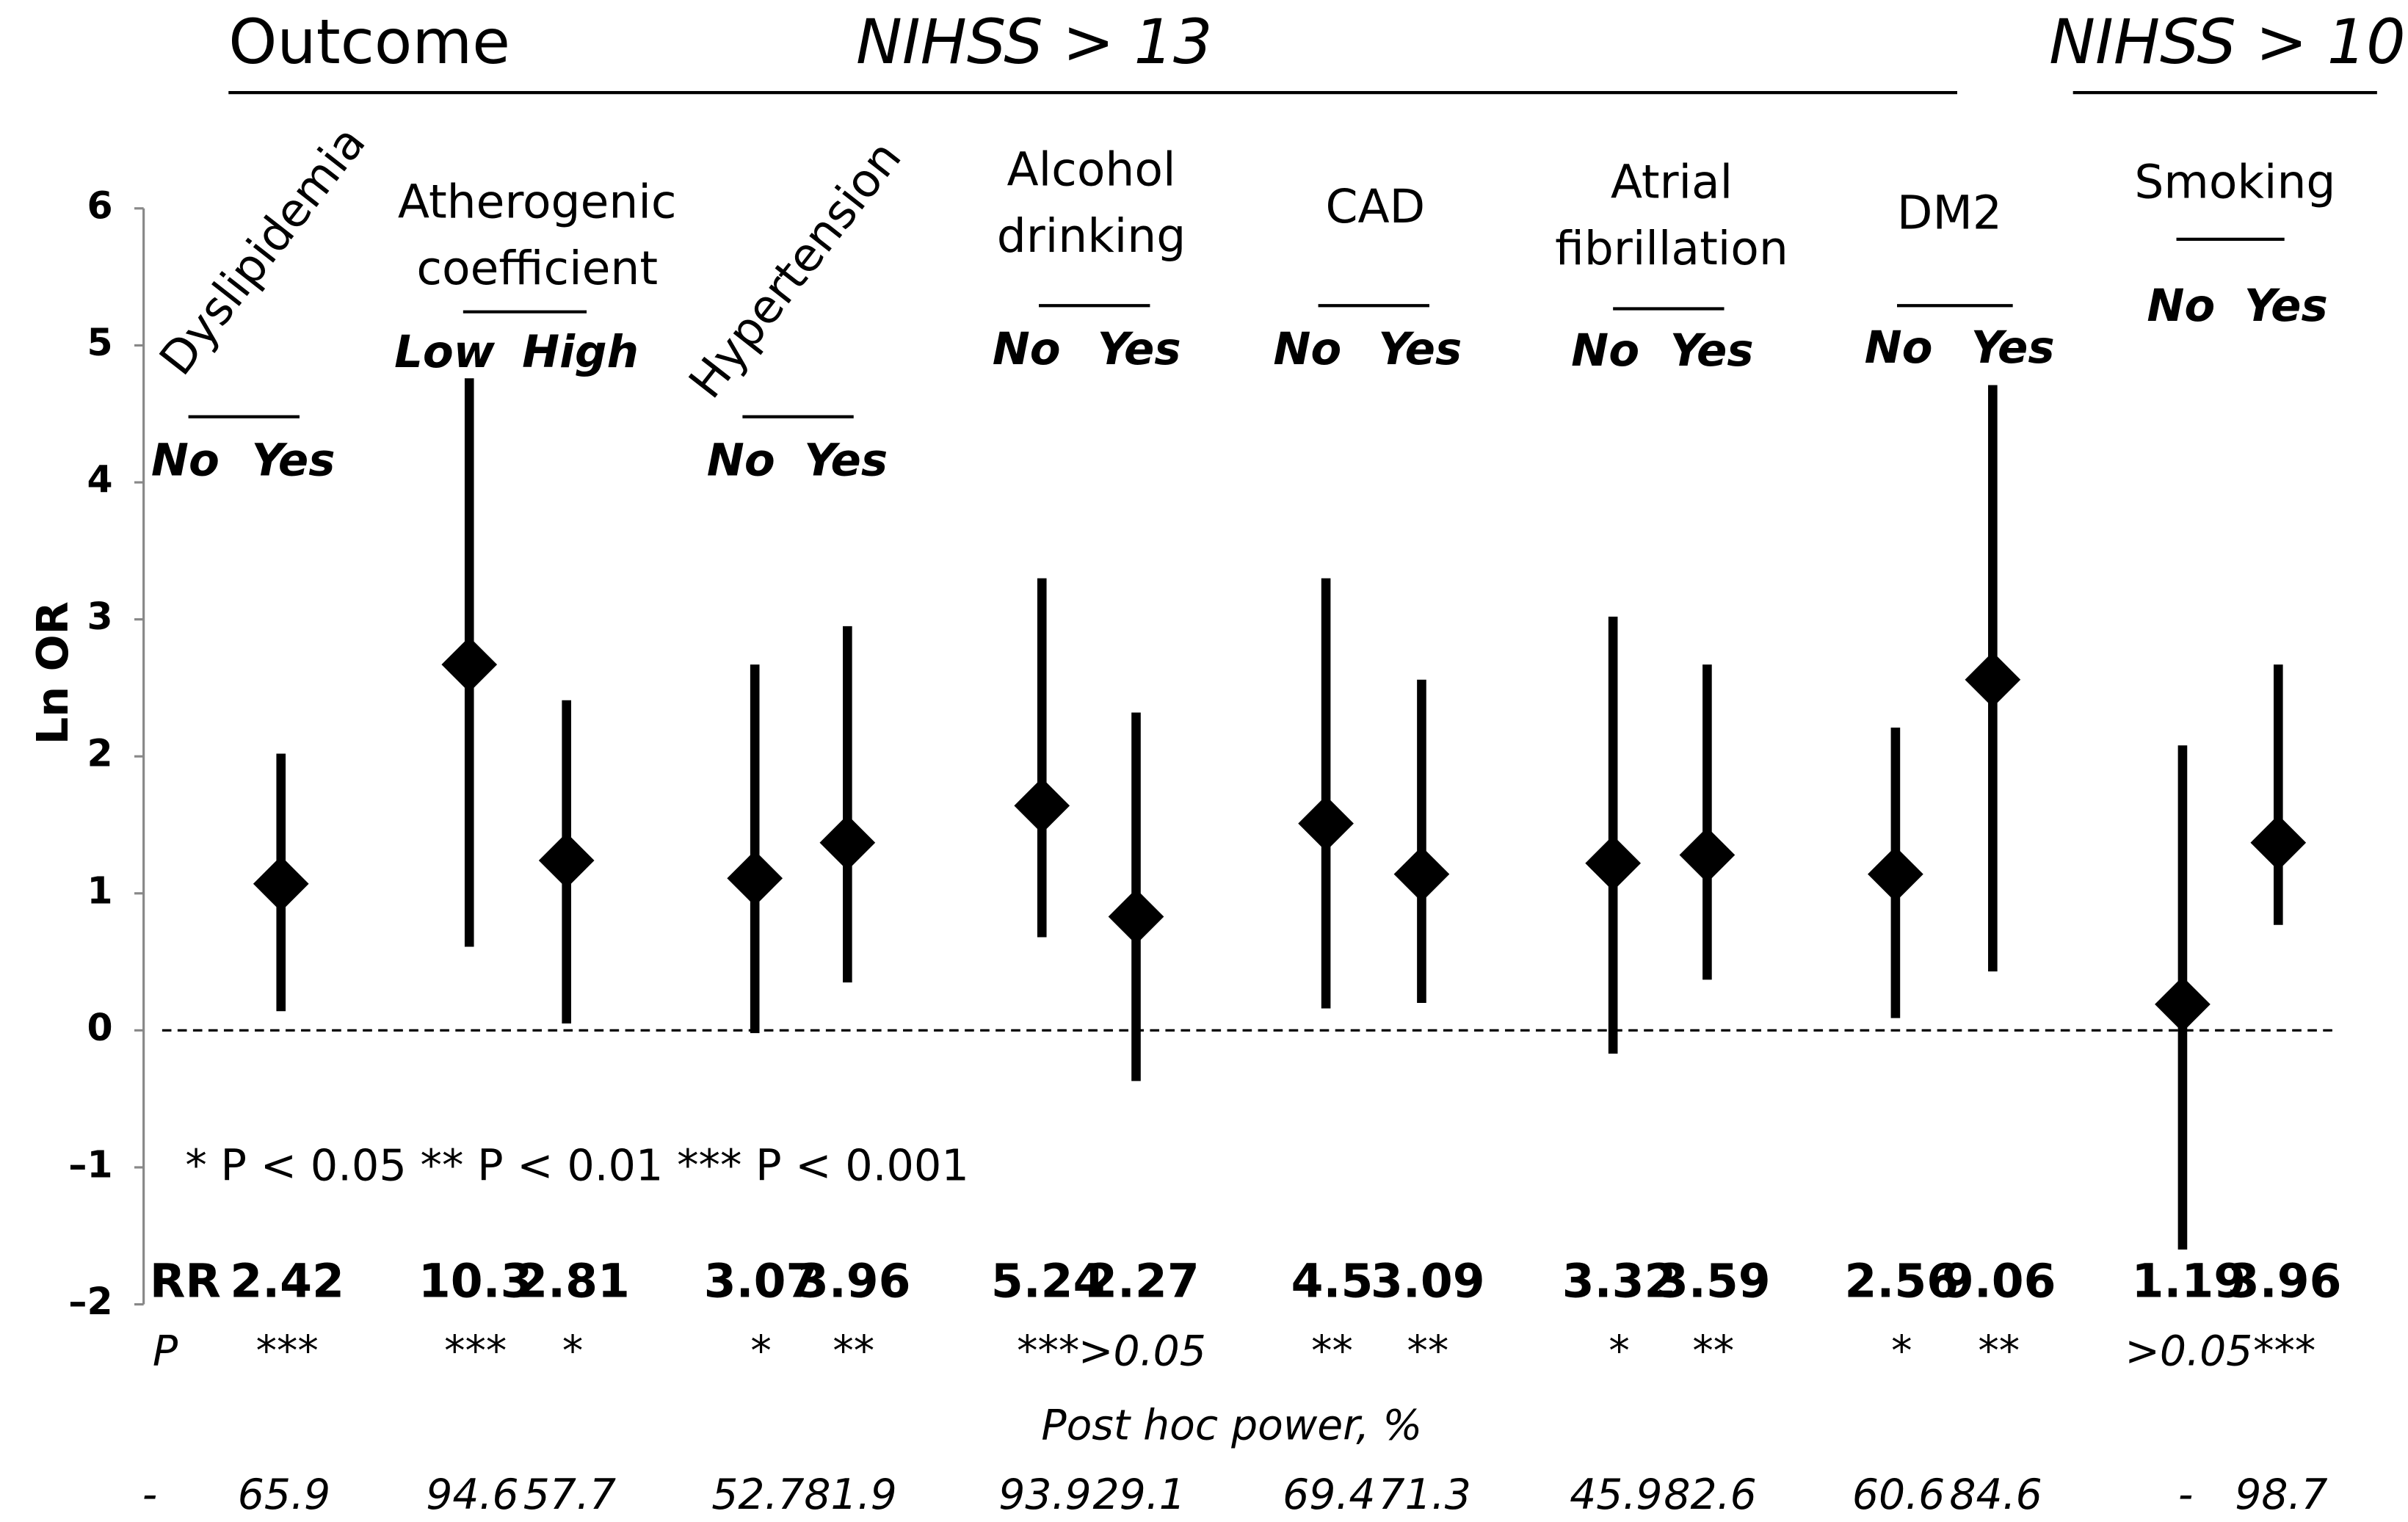 Image resolution: width=2408 pixels, height=1522 pixels. What do you see at coordinates (185, 1280) in the screenshot?
I see `rr-row-label: RR` at bounding box center [185, 1280].